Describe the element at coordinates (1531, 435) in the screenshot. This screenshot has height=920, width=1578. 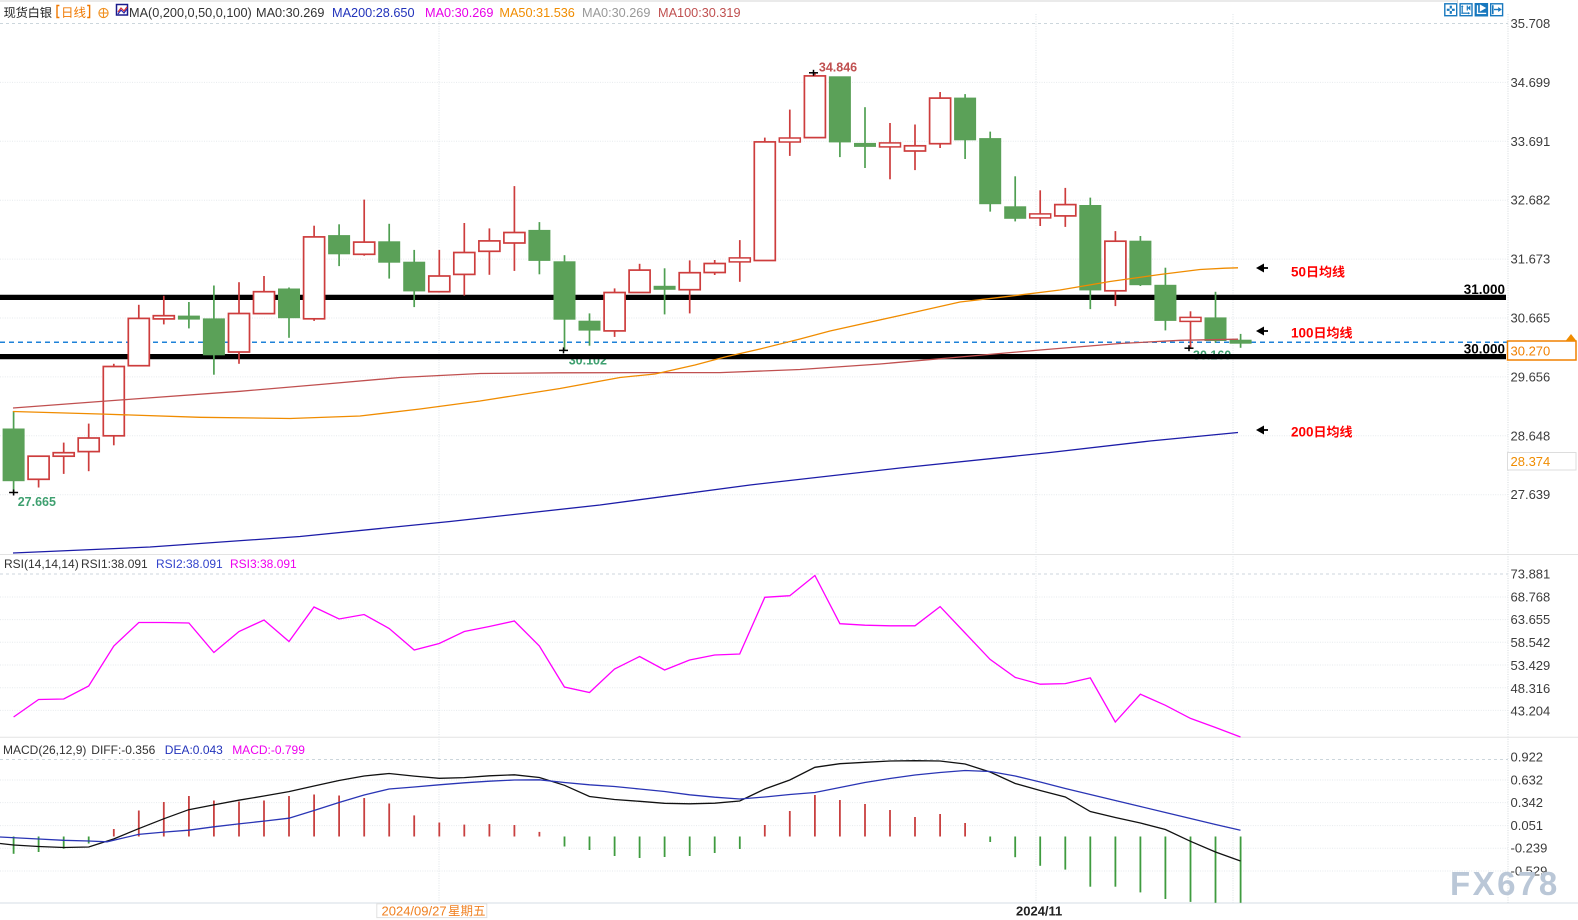
I see `svg-text: 28.648` at that location.